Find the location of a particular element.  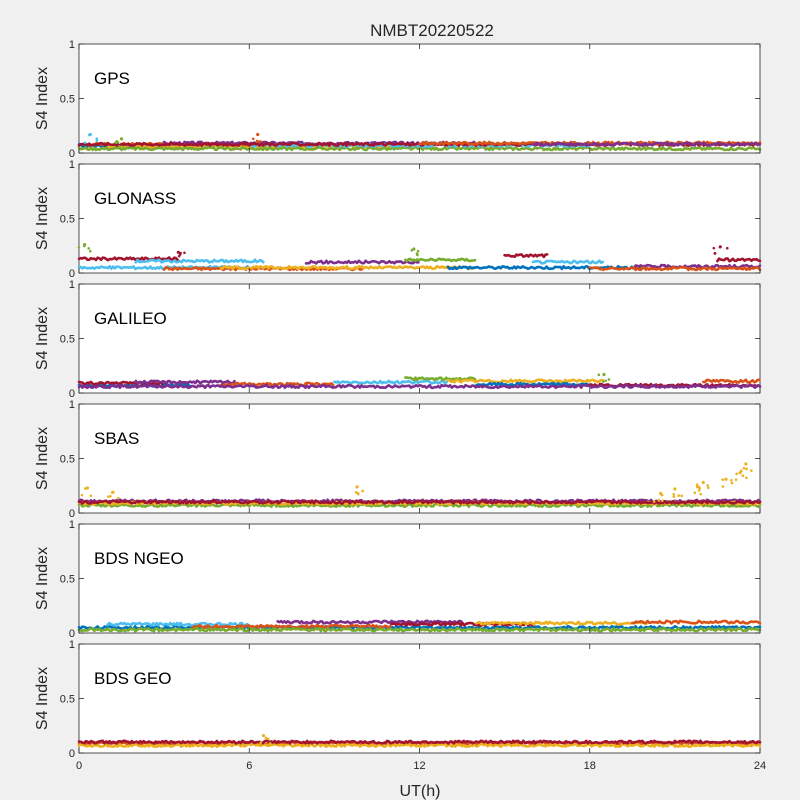

panel-gps: 0 0.5 1 GPS S4 Index is located at coordinates (398, 99).